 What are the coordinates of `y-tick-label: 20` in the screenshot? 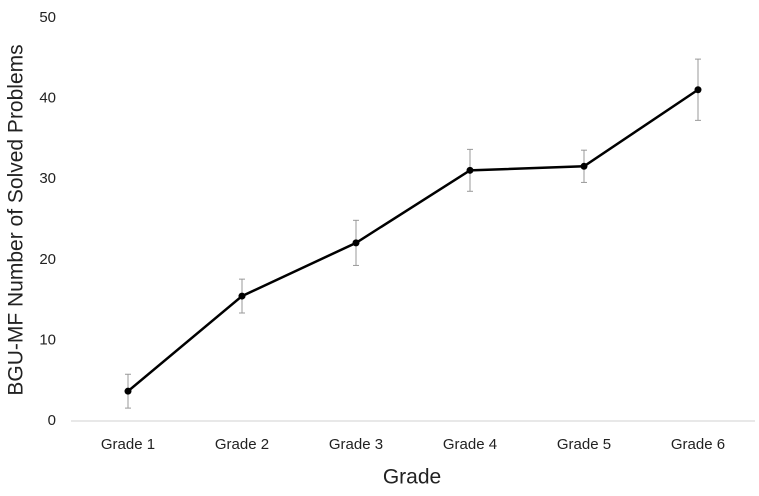 It's located at (47, 259).